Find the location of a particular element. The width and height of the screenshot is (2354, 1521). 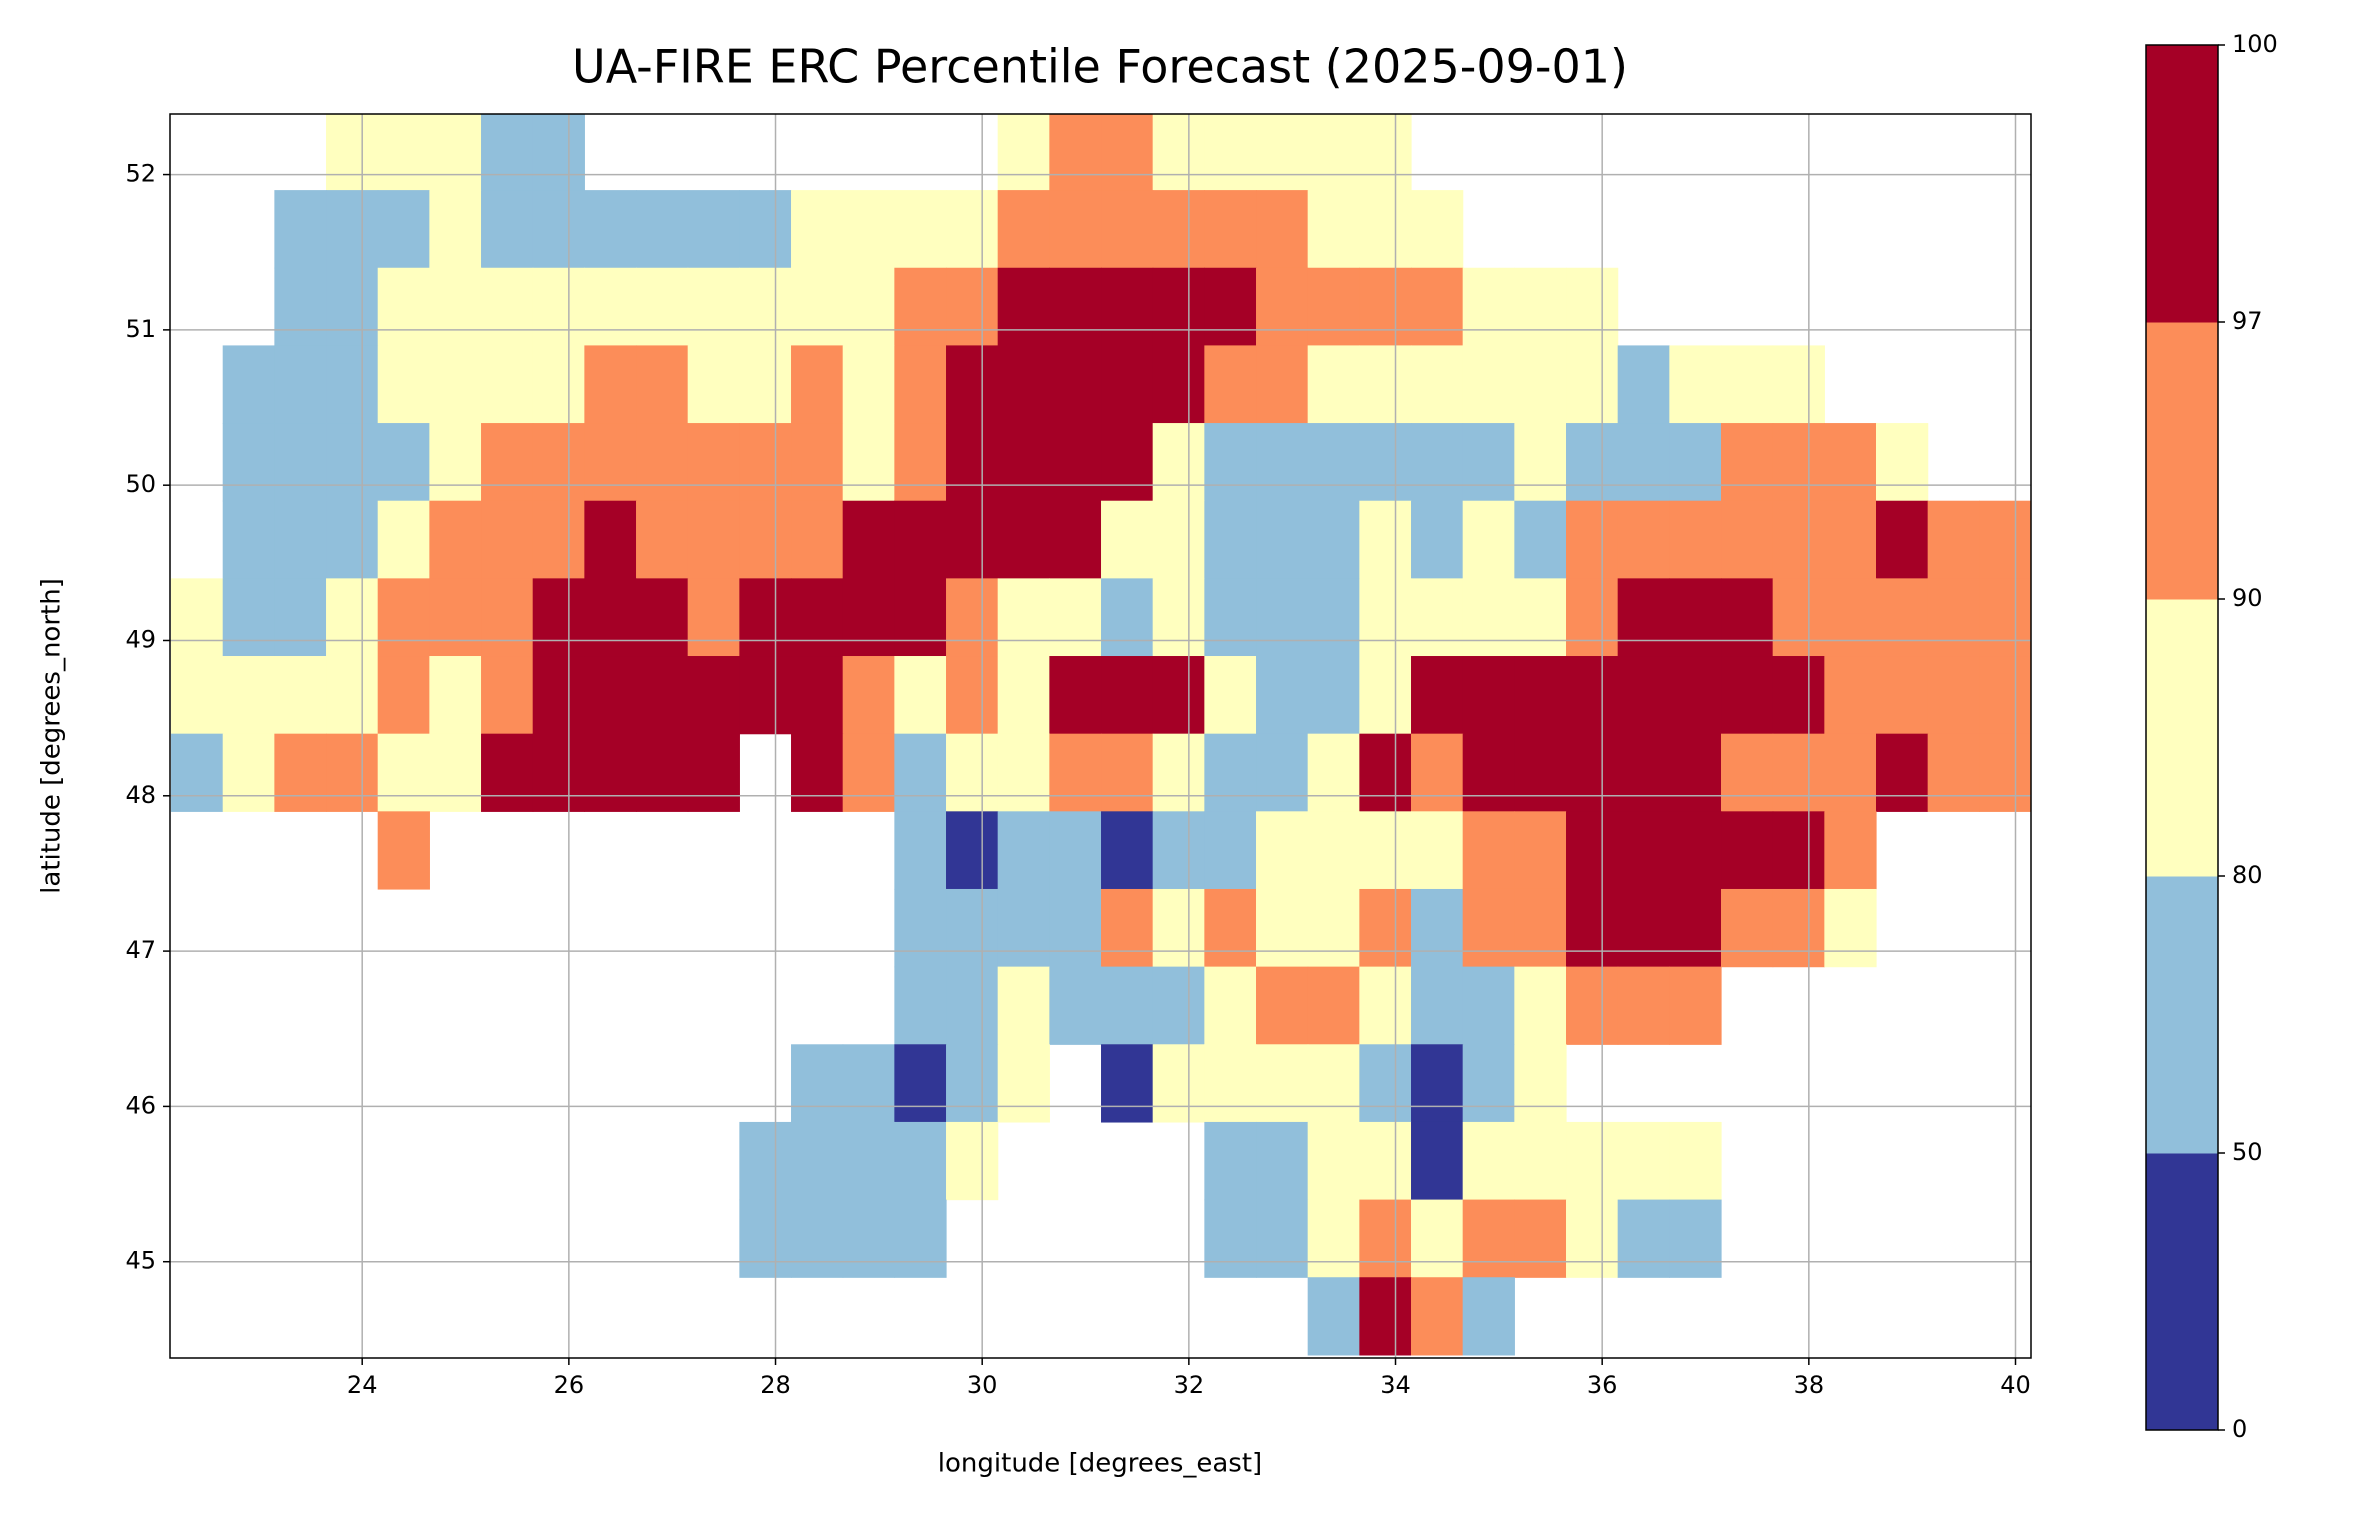

colorbar-segment is located at coordinates (2182, 461).